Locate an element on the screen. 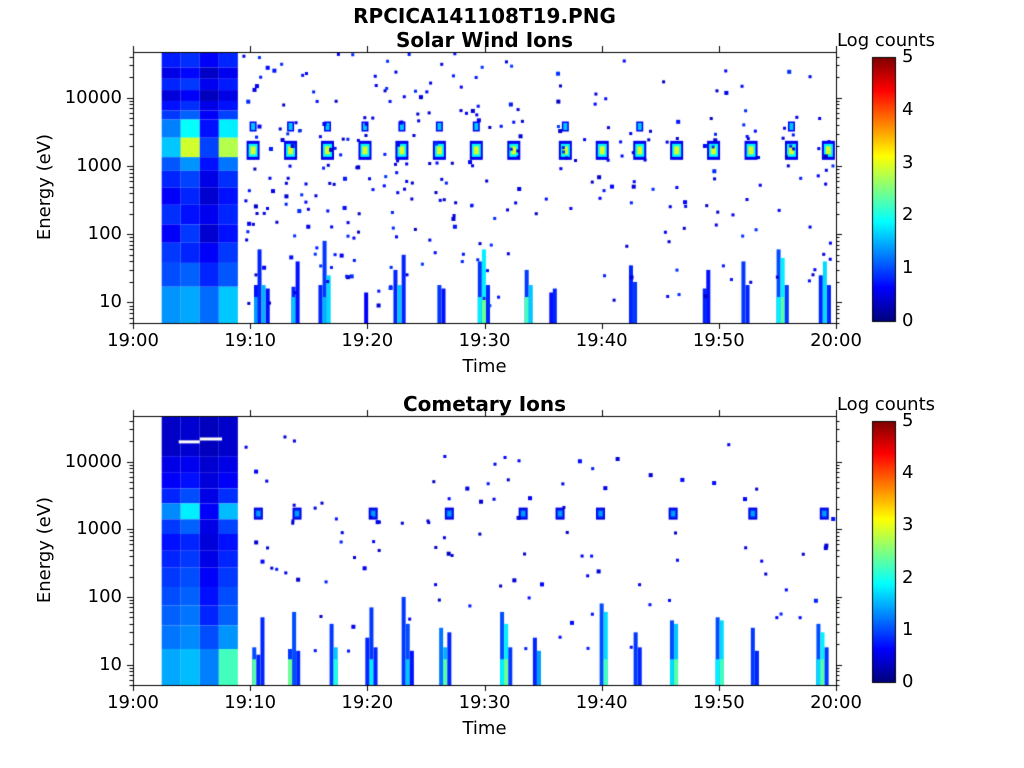 The image size is (1024, 768). panel-title-solar-wind: Solar Wind Ions is located at coordinates (484, 40).